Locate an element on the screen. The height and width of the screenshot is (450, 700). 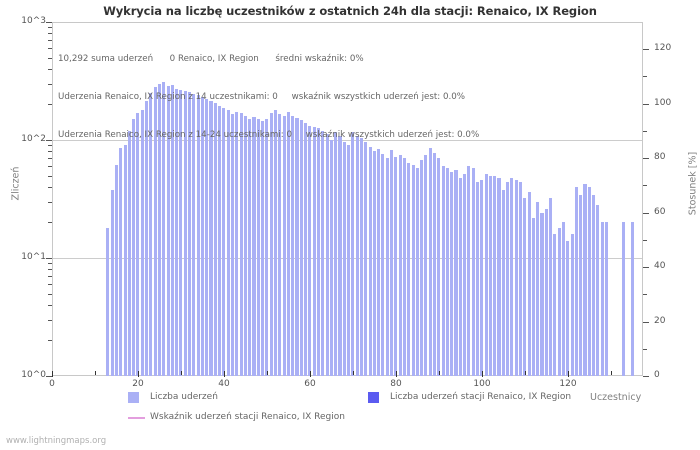
y-axis-left-tick-label: 10^1 is located at coordinates (33, 257).